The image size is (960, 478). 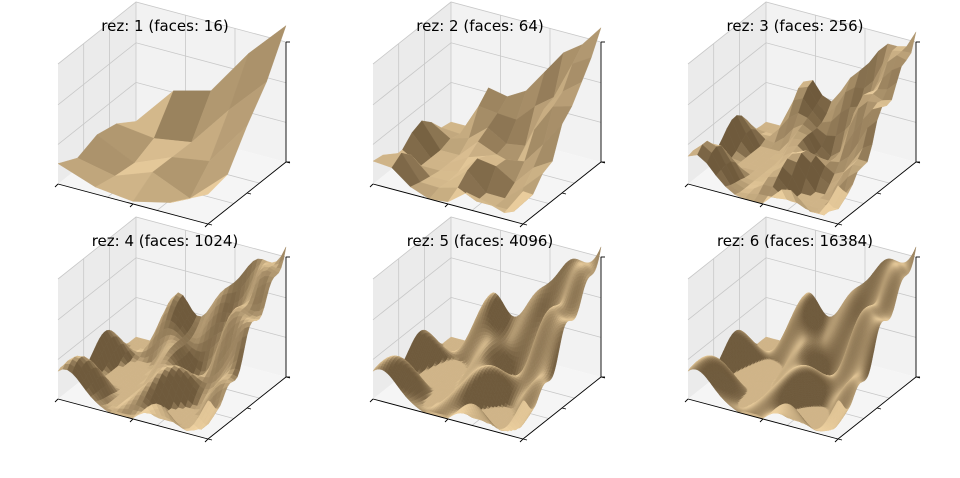 I want to click on subplot-5: rez: 5 (faces: 4096), so click(x=487, y=329).